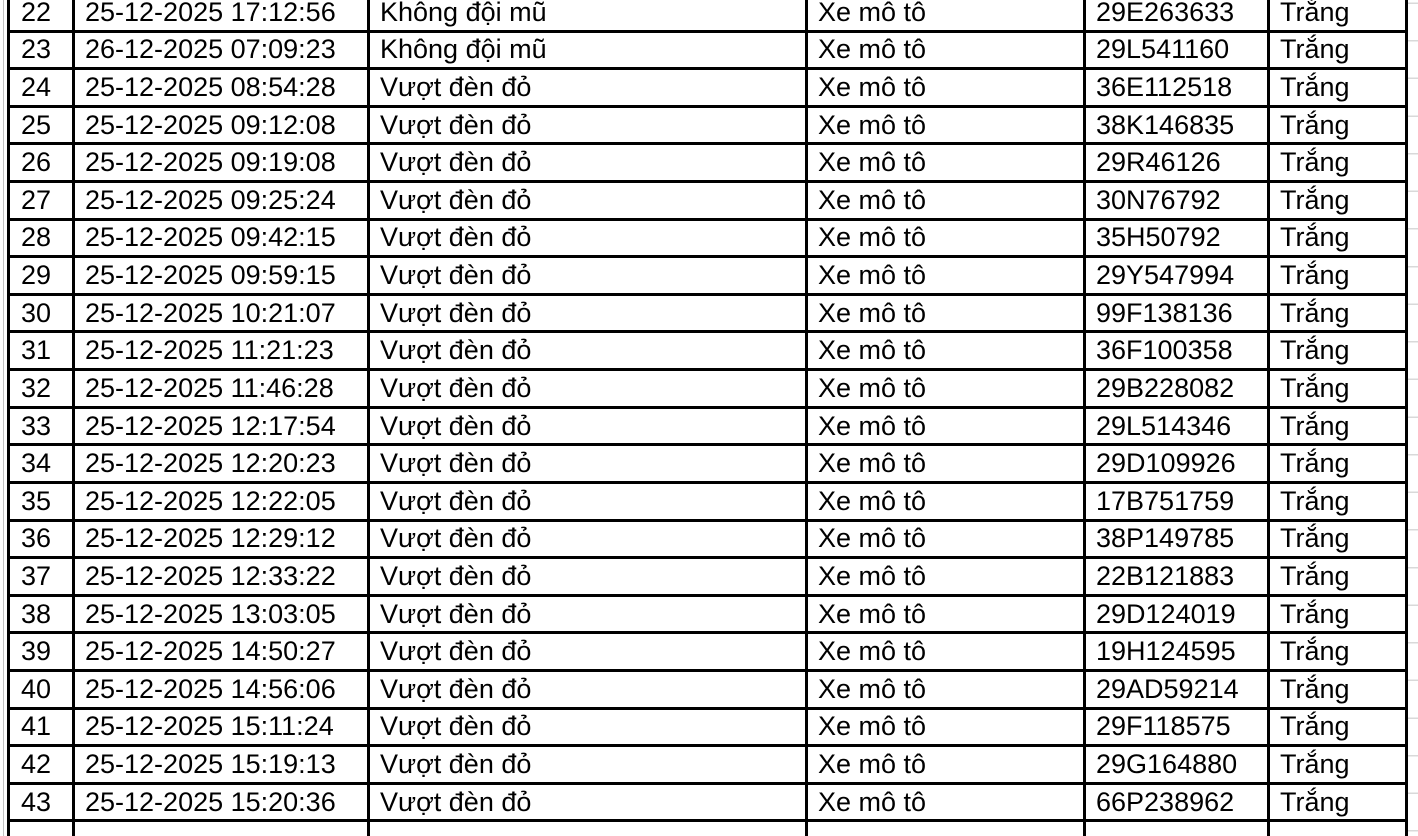  I want to click on cell-row-number: 42, so click(42, 766).